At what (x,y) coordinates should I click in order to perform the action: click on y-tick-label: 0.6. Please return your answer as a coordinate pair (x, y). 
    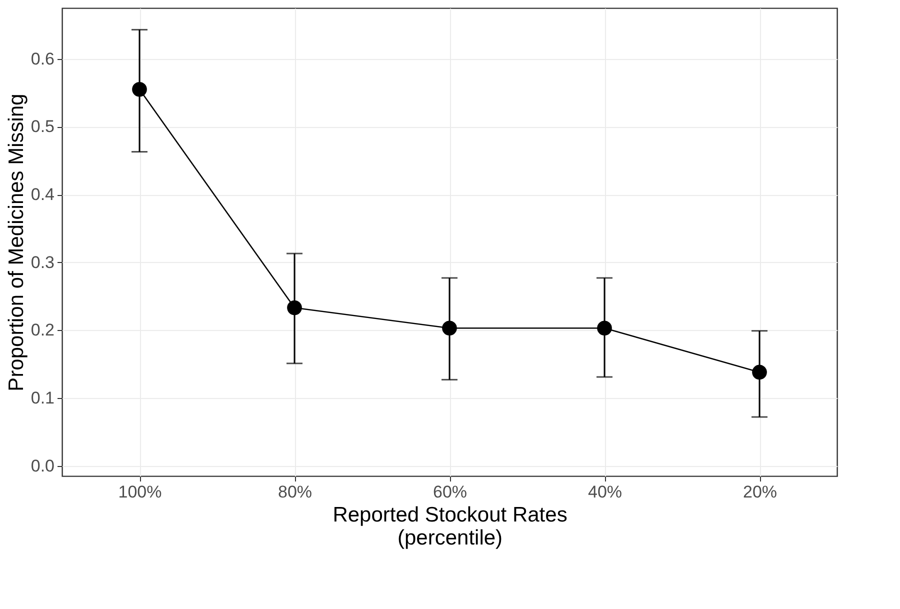
    Looking at the image, I should click on (42, 58).